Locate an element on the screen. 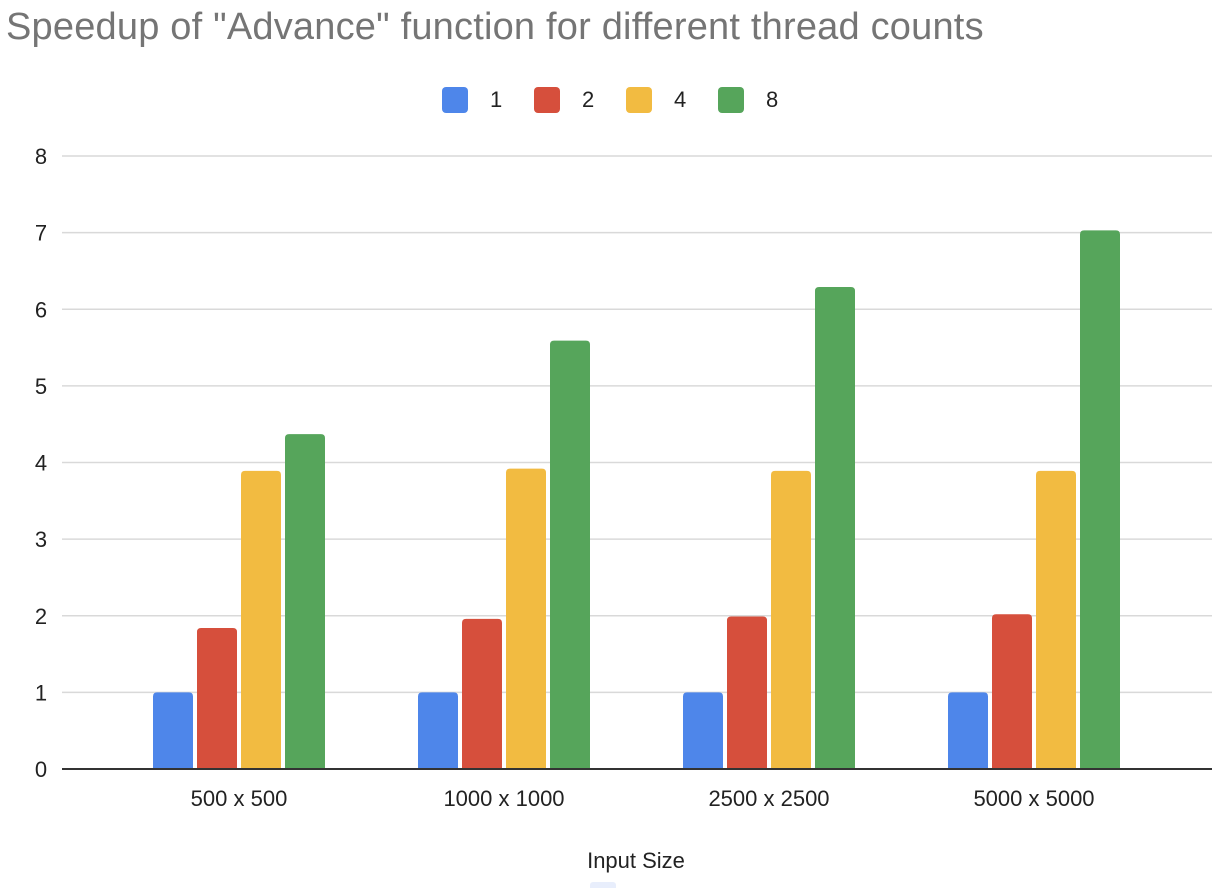  legend-label-1: 1 is located at coordinates (496, 99).